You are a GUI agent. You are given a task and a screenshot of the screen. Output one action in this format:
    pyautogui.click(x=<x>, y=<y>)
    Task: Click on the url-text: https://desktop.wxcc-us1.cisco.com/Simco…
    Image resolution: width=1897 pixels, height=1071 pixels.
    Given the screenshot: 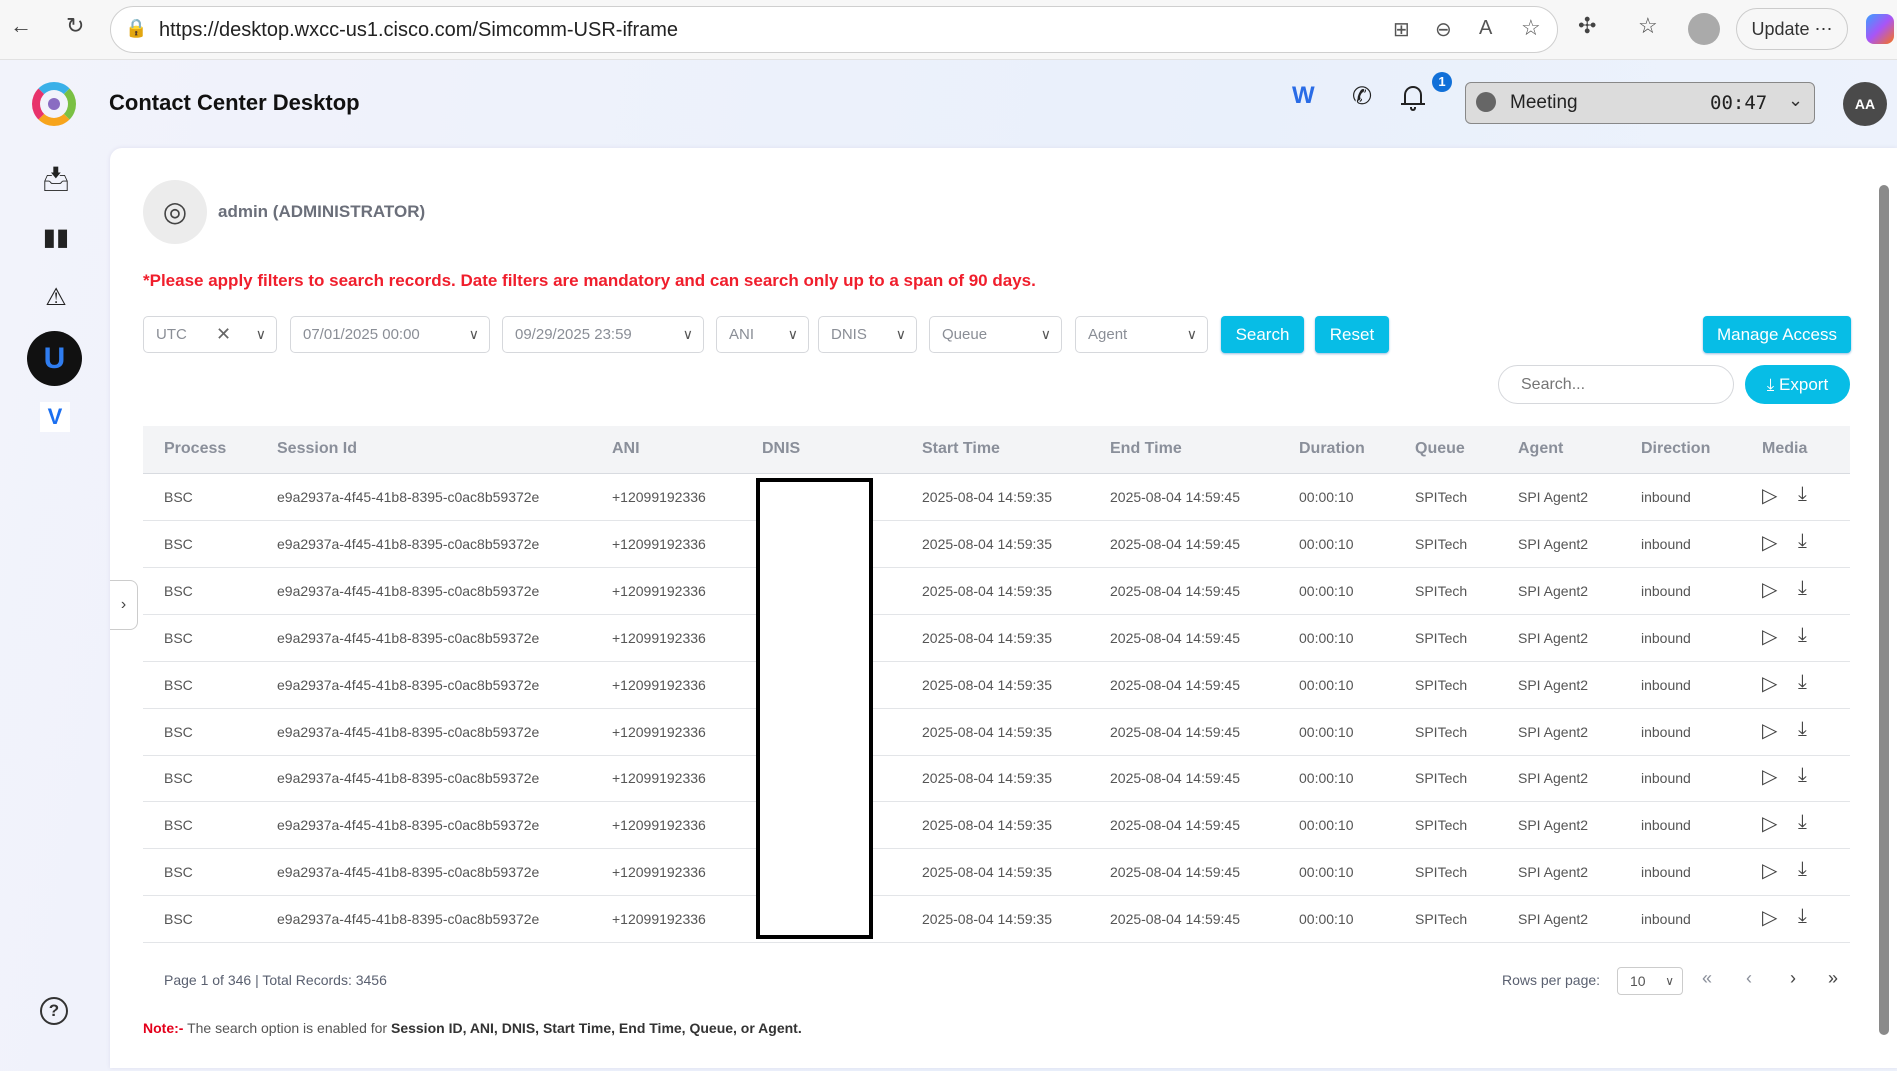 What is the action you would take?
    pyautogui.click(x=419, y=30)
    